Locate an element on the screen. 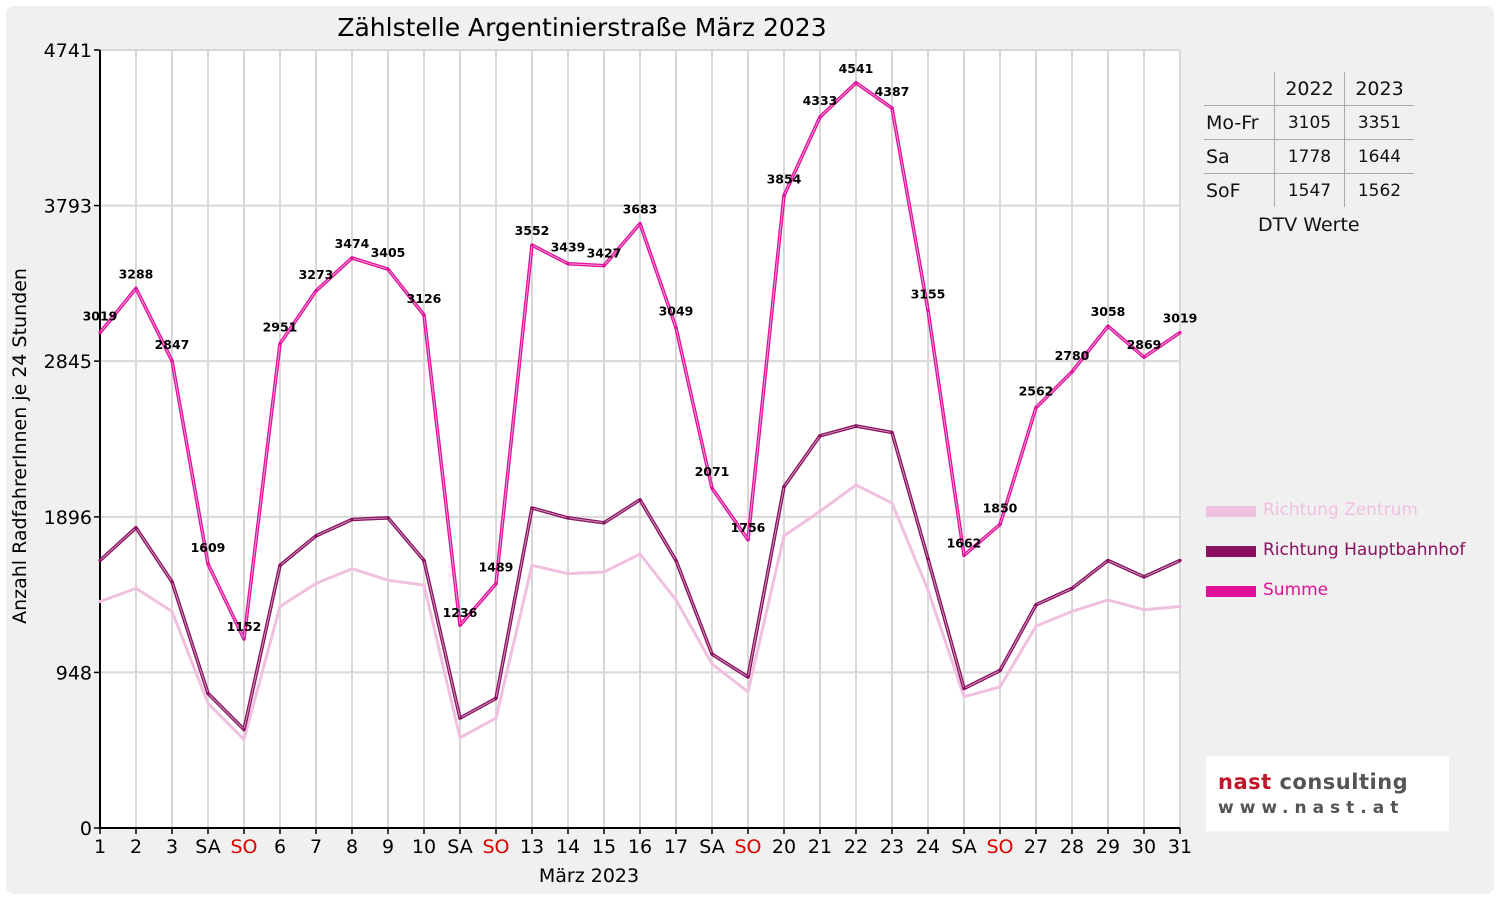 This screenshot has width=1500, height=900. data-label: 2869 is located at coordinates (1144, 344).